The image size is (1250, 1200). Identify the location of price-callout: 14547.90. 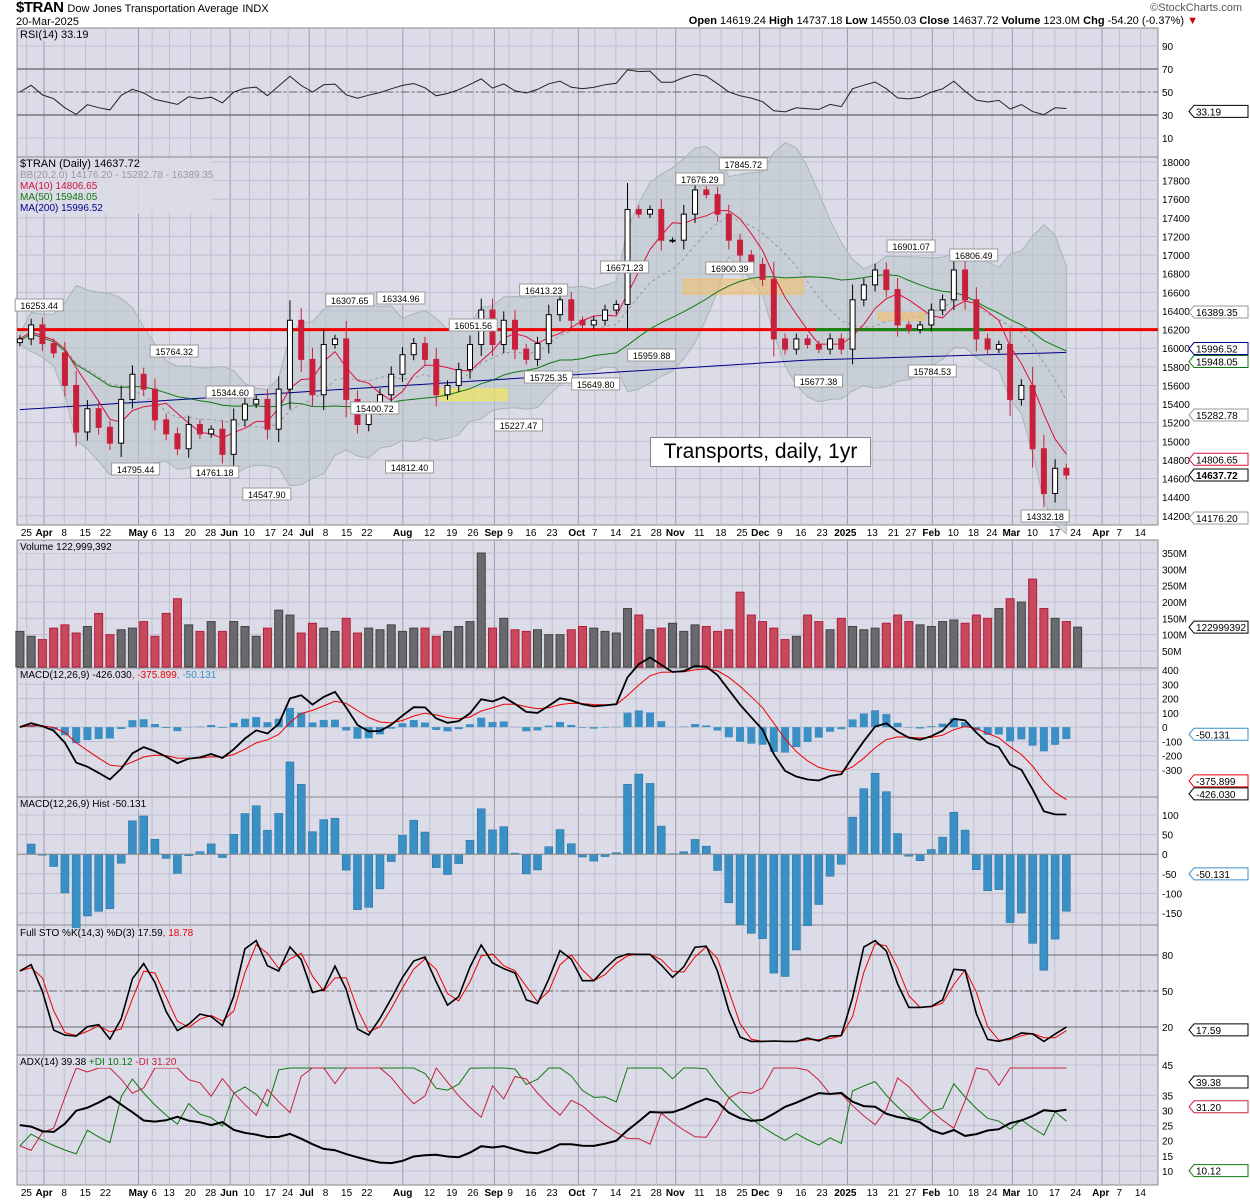
(267, 494).